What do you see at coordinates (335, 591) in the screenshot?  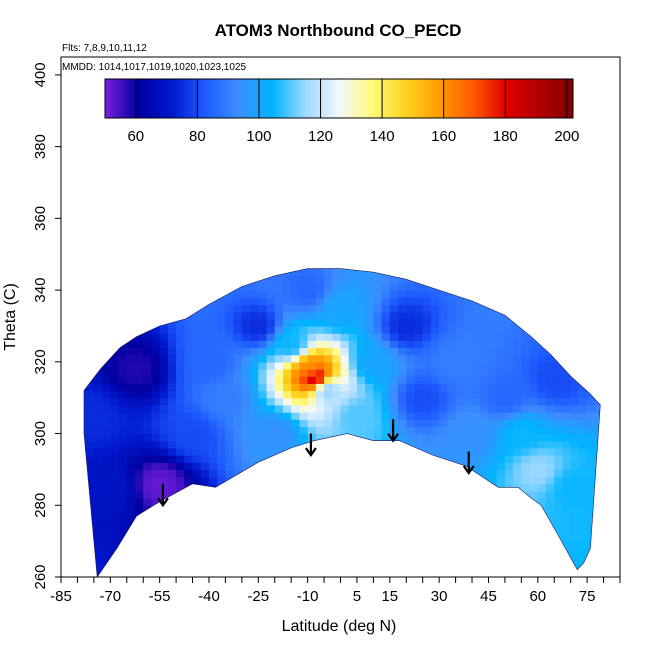 I see `x-axis: -85 -70 -55 -40 -25 -10 5 15 30 45 60 75` at bounding box center [335, 591].